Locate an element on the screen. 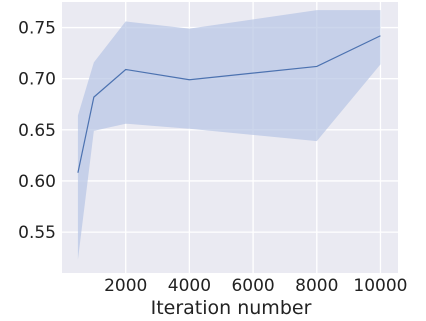 The width and height of the screenshot is (426, 321). x-axis-label: Iteration number is located at coordinates (231, 308).